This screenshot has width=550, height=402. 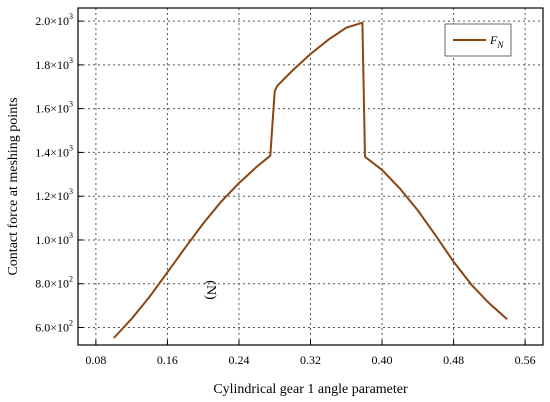 What do you see at coordinates (382, 360) in the screenshot?
I see `x-tick-label: 0.40` at bounding box center [382, 360].